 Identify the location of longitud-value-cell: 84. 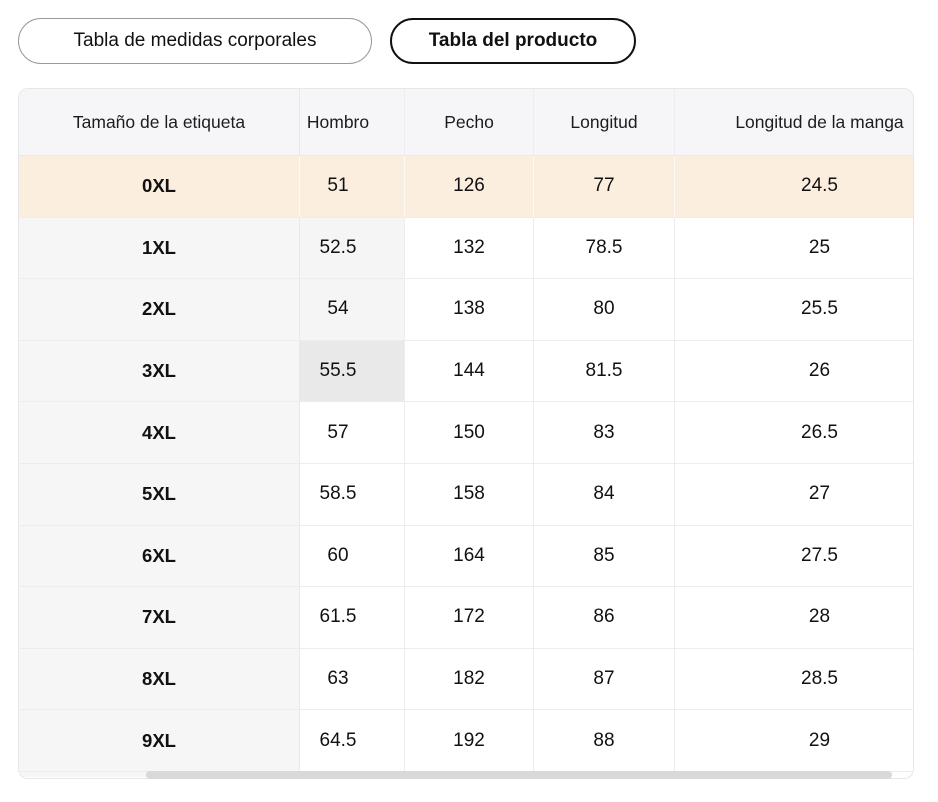
(603, 494).